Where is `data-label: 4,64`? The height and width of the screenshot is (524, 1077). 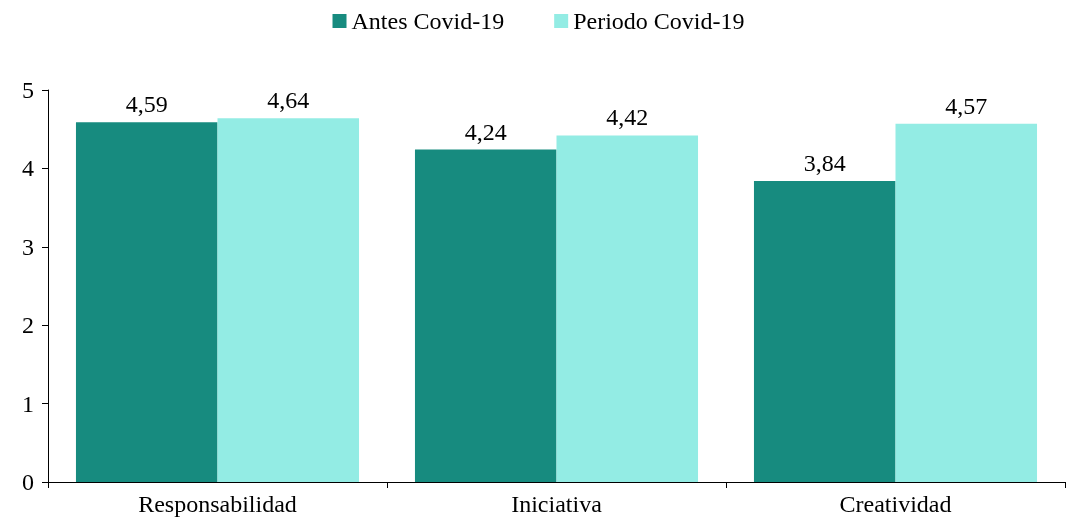
data-label: 4,64 is located at coordinates (288, 100).